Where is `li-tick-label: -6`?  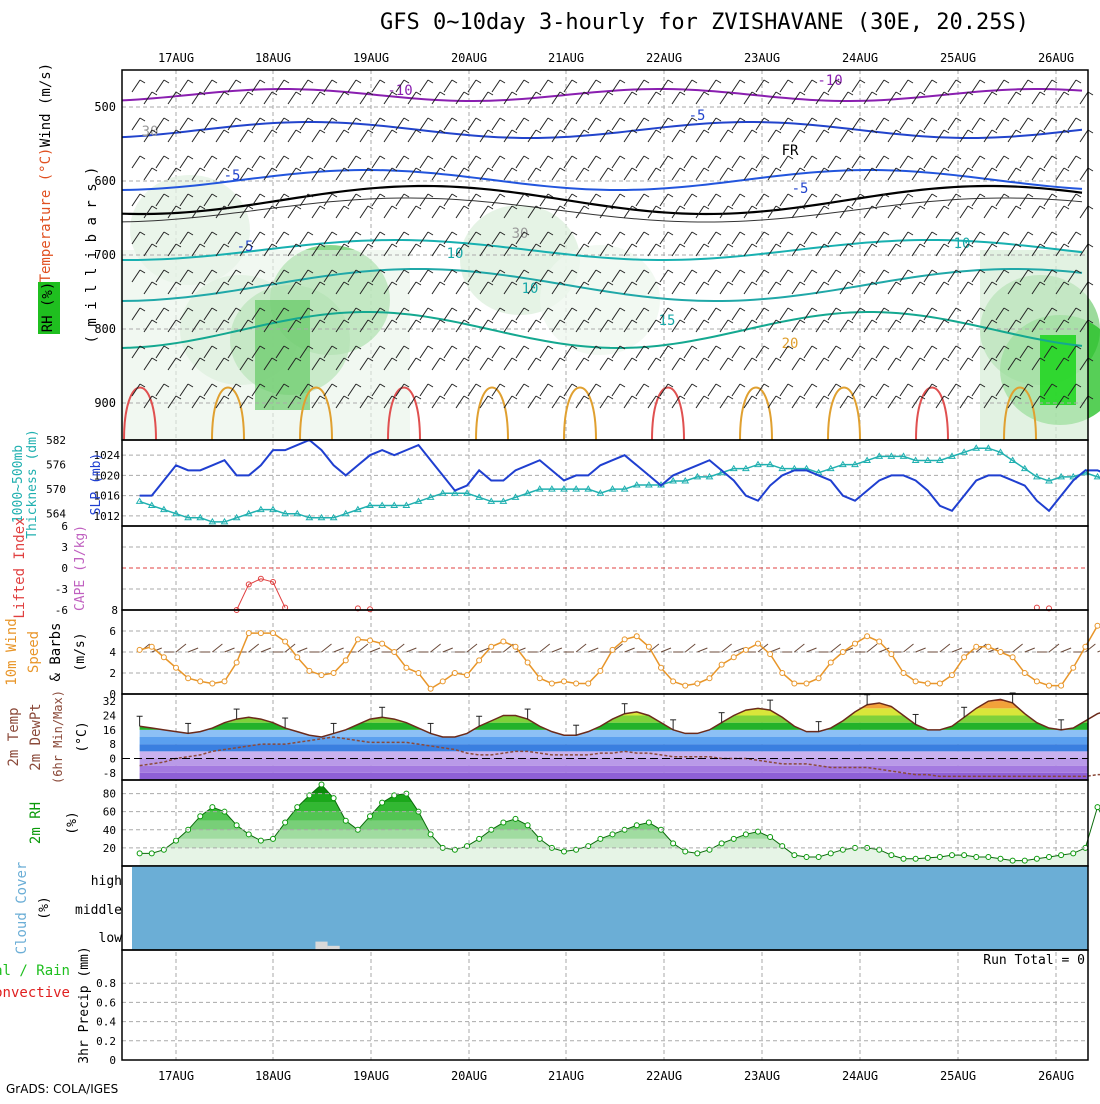 li-tick-label: -6 is located at coordinates (61, 610).